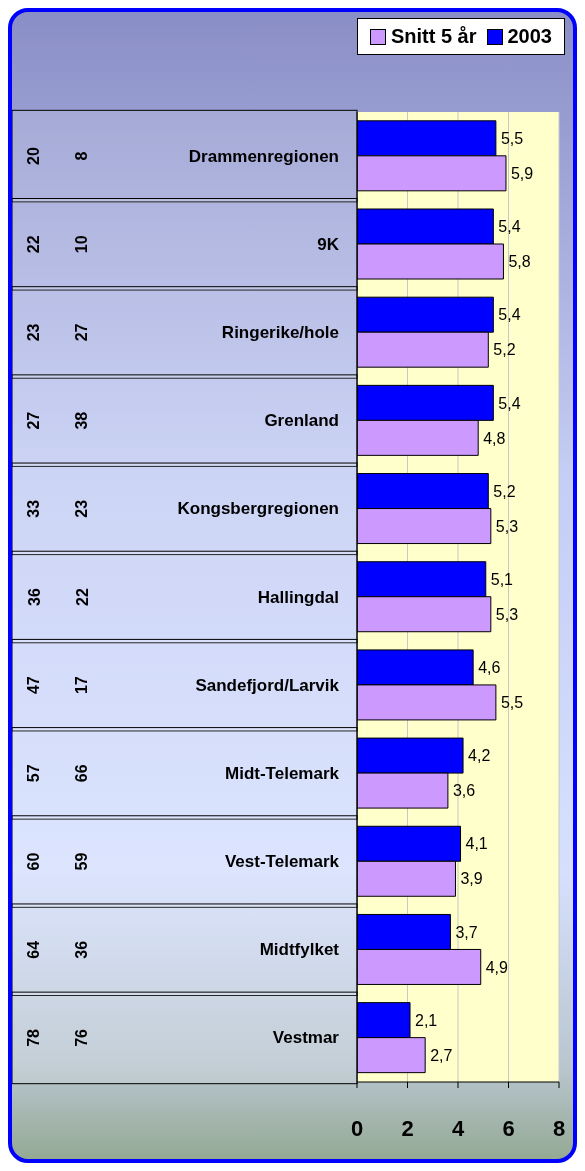 Image resolution: width=585 pixels, height=1171 pixels. I want to click on y-tick-label: Ringerike/hole, so click(280, 332).